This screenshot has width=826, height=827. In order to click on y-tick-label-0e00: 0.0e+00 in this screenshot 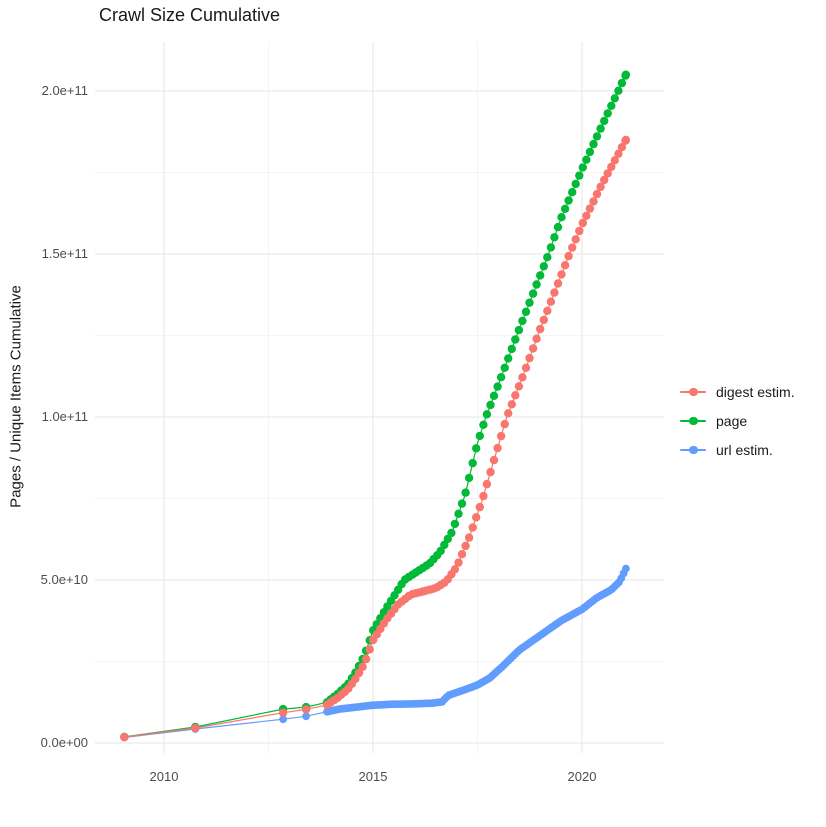, I will do `click(64, 742)`.